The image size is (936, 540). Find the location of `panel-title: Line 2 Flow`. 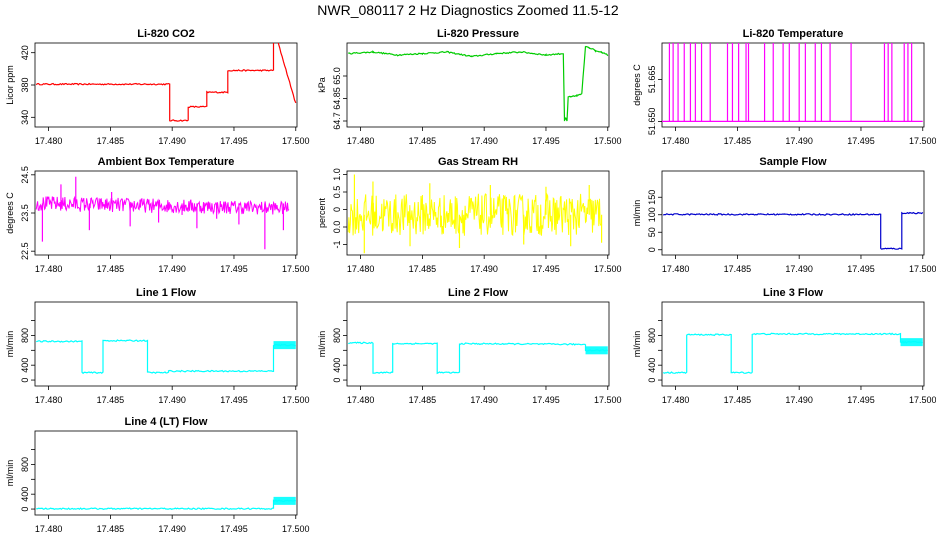

panel-title: Line 2 Flow is located at coordinates (478, 293).